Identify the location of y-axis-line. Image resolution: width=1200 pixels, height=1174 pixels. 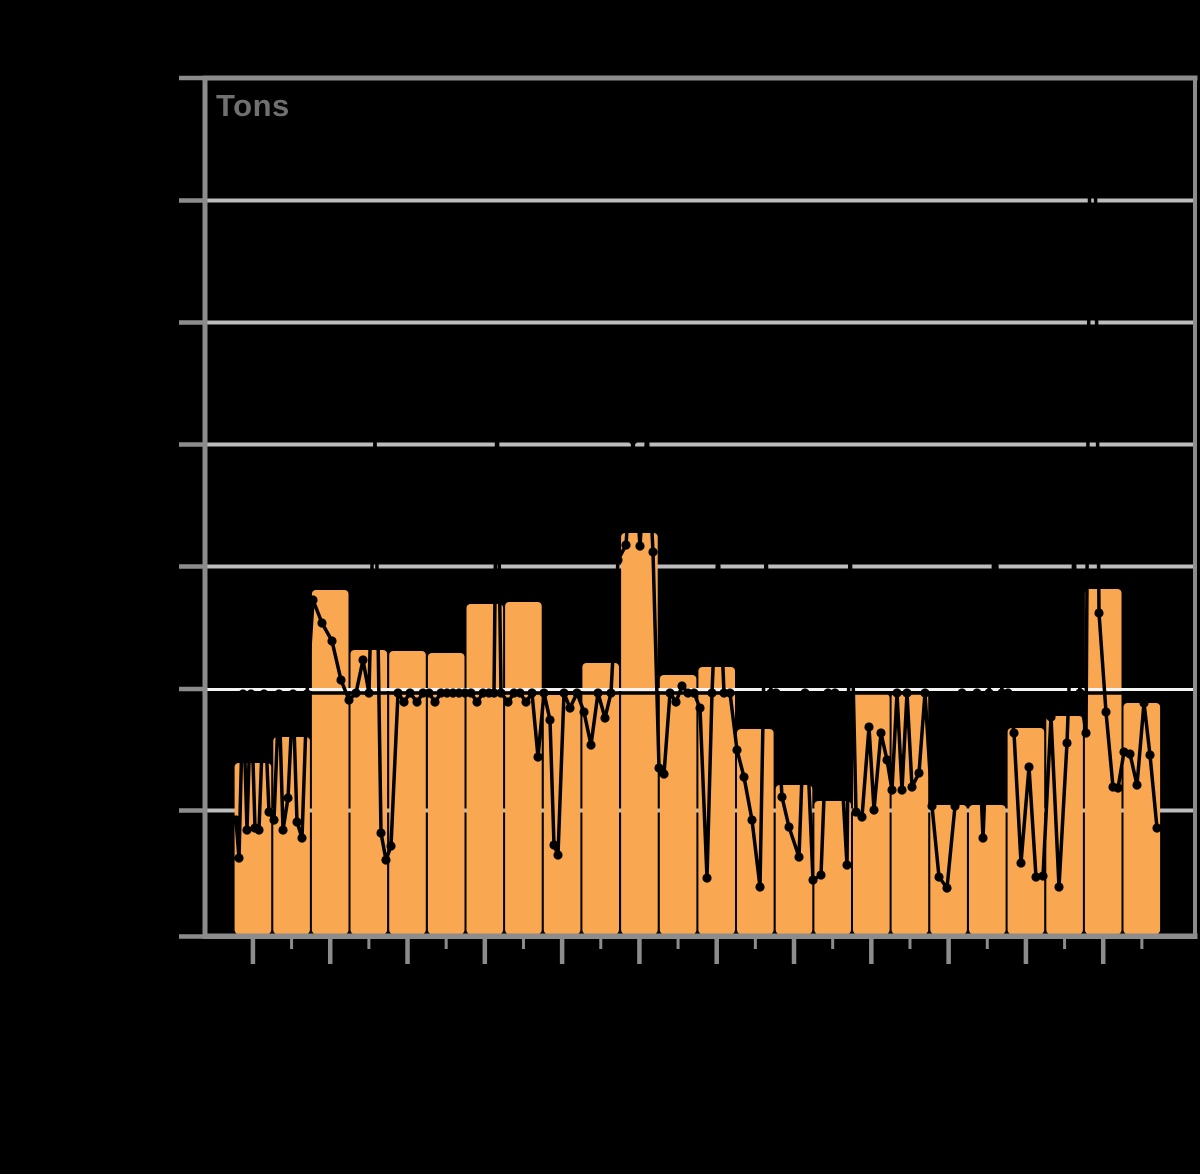
(205, 507).